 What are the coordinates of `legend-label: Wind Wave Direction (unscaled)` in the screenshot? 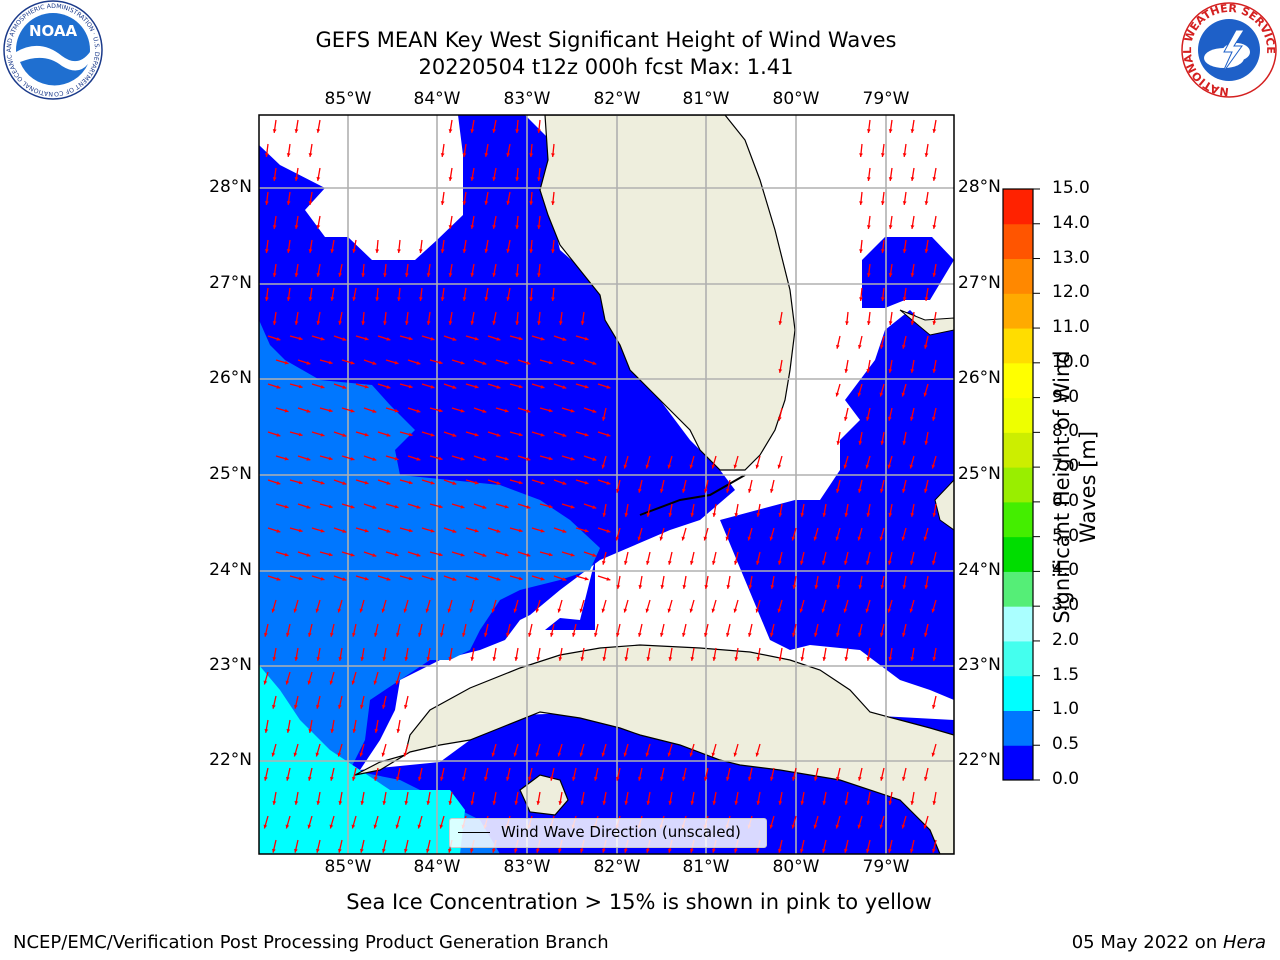 It's located at (621, 832).